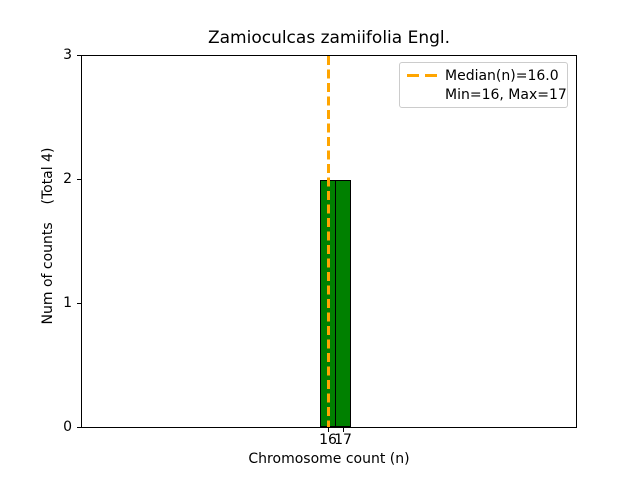  I want to click on x-axis-label: Chromosome count (n), so click(329, 459).